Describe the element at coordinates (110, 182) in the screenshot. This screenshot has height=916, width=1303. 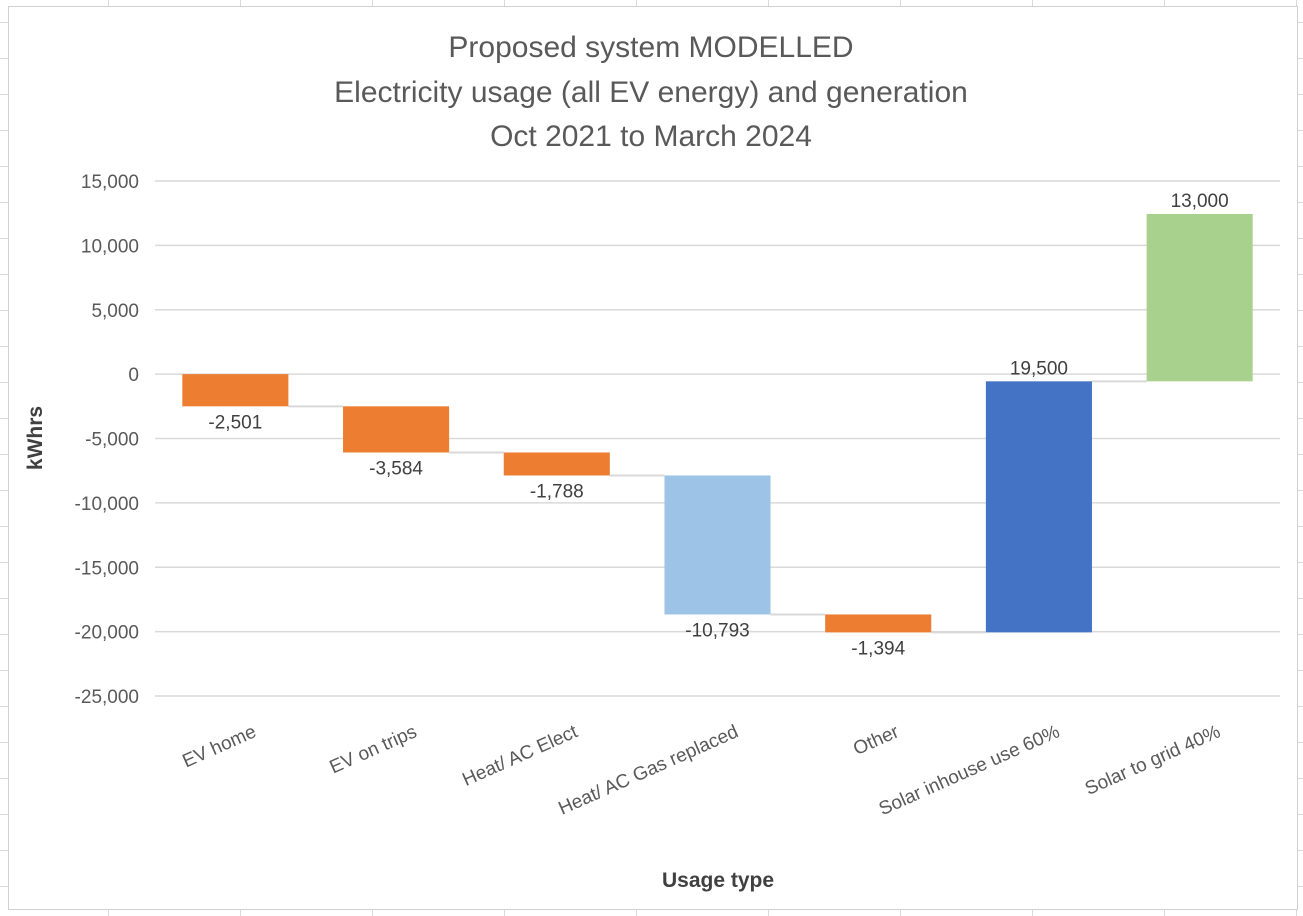
I see `y-tick-label: 15,000` at that location.